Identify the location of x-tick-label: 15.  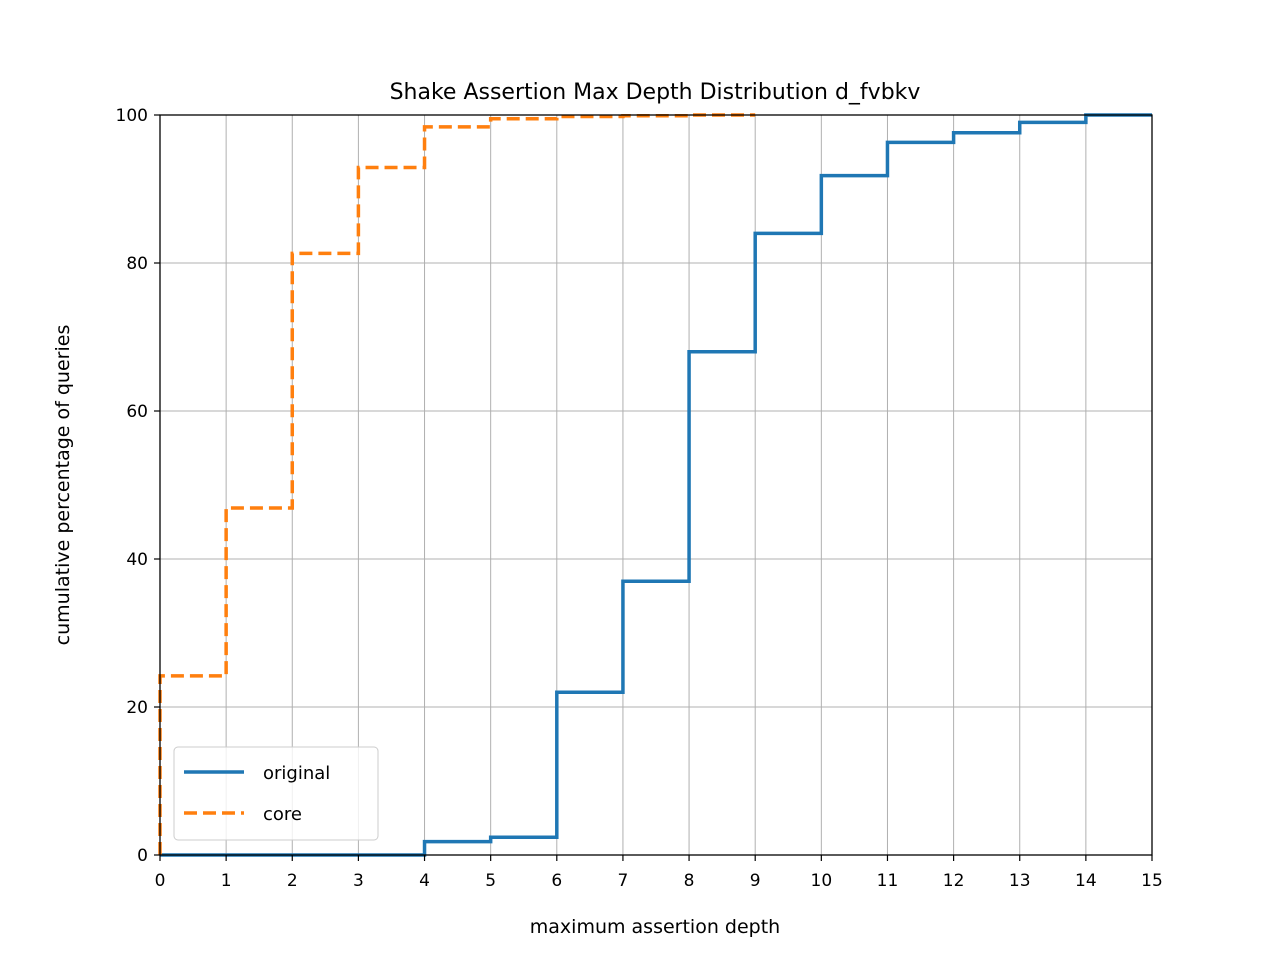
(1152, 881).